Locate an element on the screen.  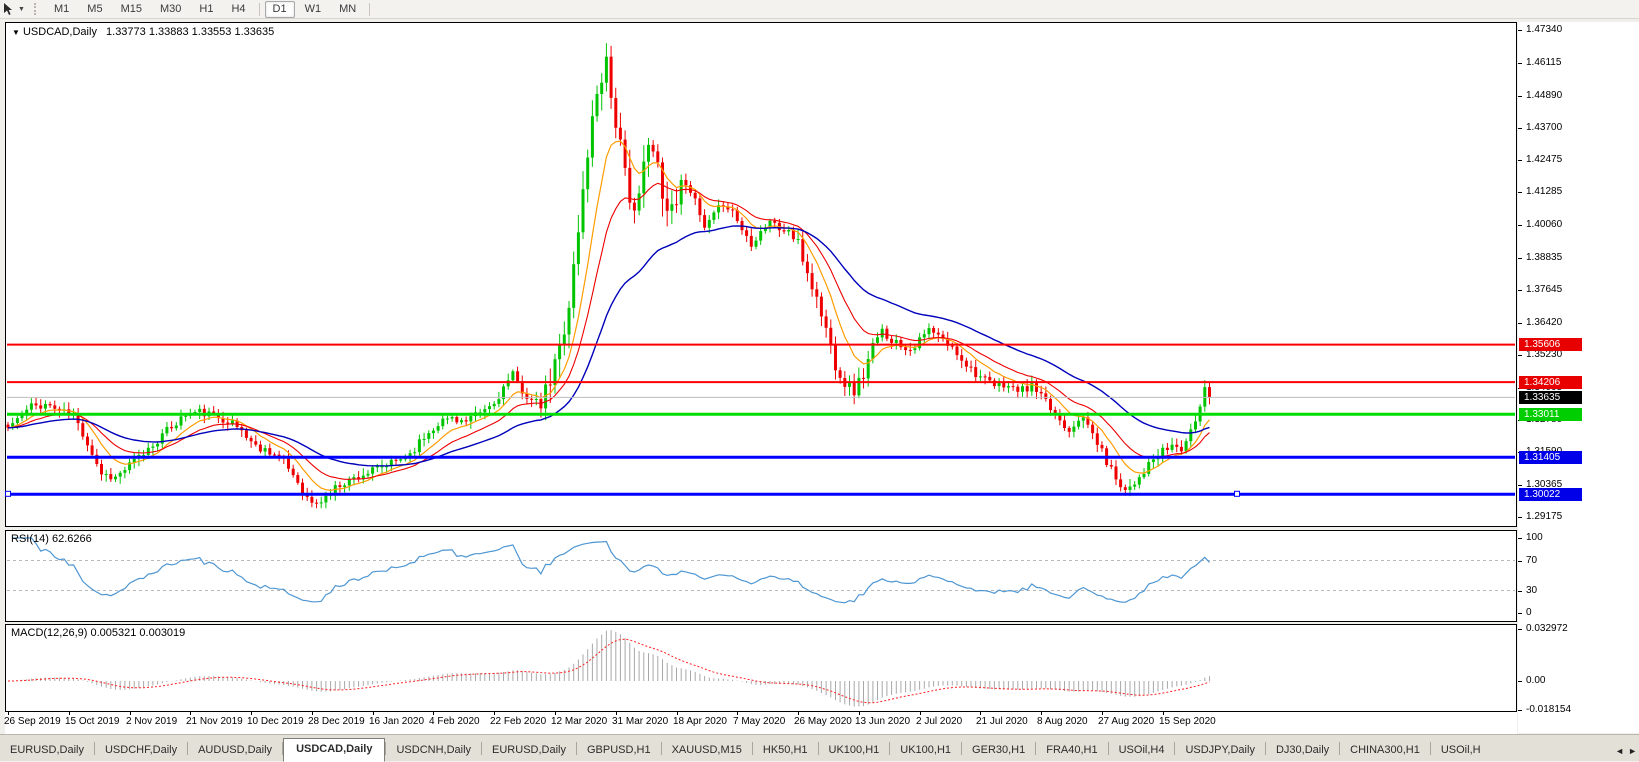
timeframe-button-h4: H4 is located at coordinates (238, 8).